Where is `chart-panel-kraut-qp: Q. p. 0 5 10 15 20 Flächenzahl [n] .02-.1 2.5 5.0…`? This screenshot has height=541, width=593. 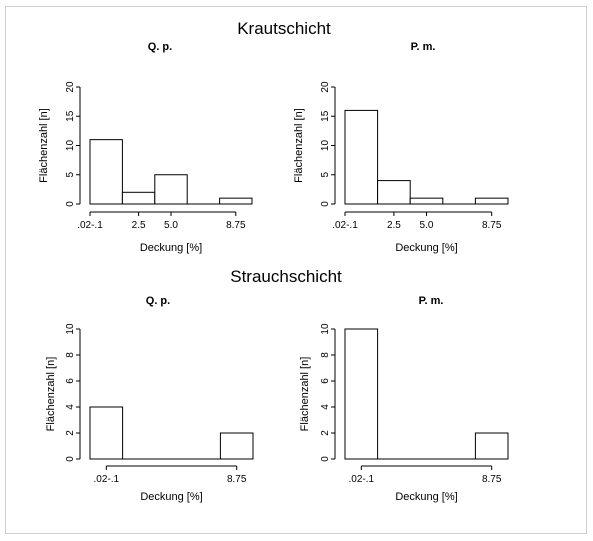 chart-panel-kraut-qp: Q. p. 0 5 10 15 20 Flächenzahl [n] .02-.1 2.5 5.0… is located at coordinates (145, 147).